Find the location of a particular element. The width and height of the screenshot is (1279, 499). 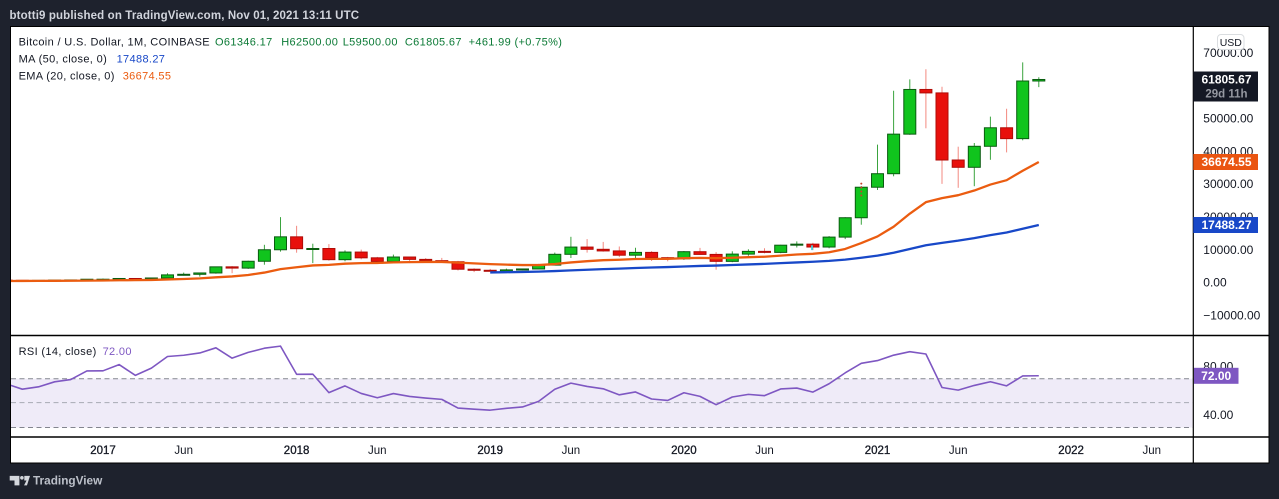

svg-text: 2019 is located at coordinates (490, 451).